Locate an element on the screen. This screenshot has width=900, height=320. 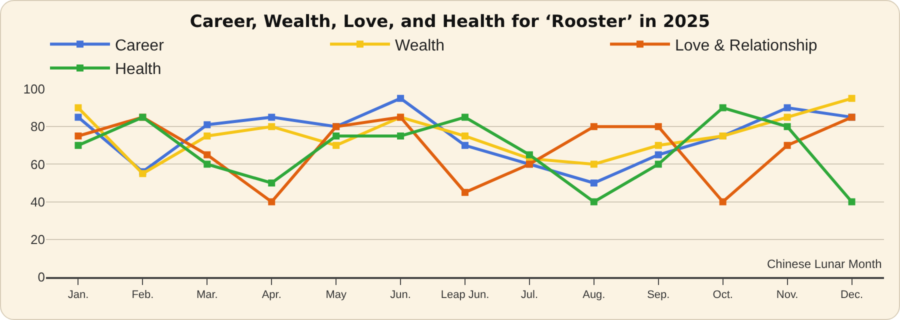
y-tick-label: 0 is located at coordinates (41, 277).